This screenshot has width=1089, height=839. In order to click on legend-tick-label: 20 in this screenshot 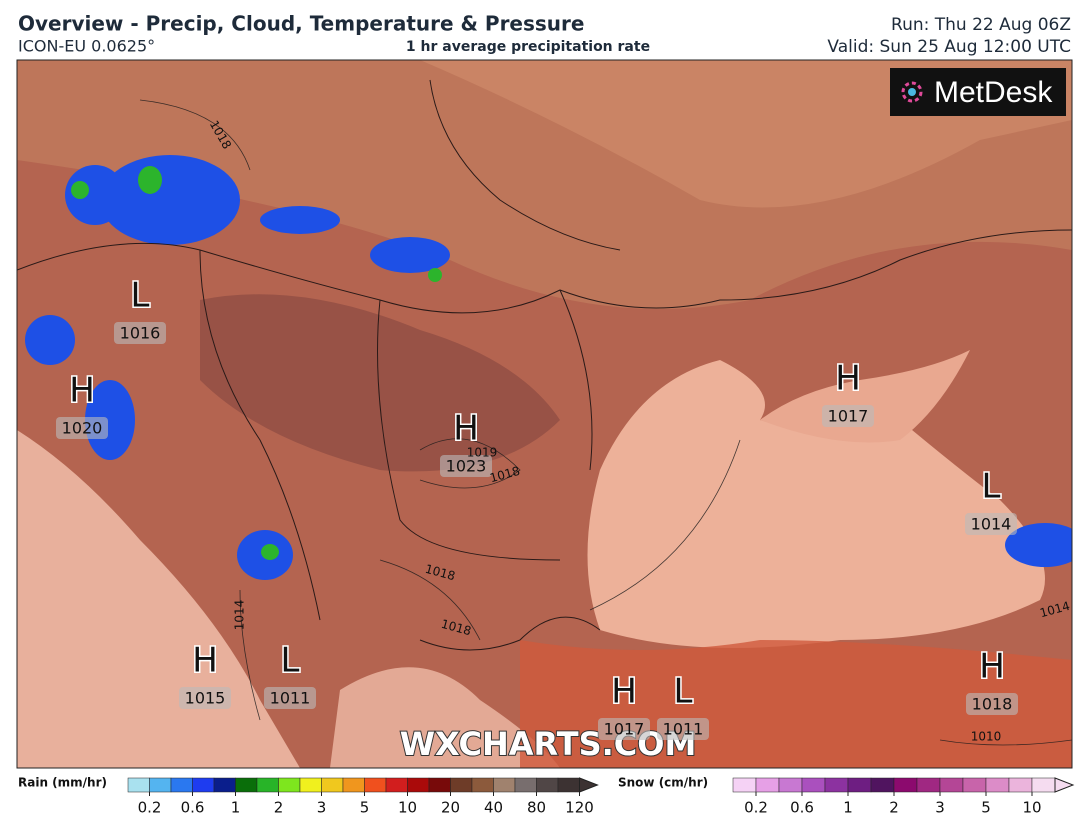, I will do `click(450, 808)`.